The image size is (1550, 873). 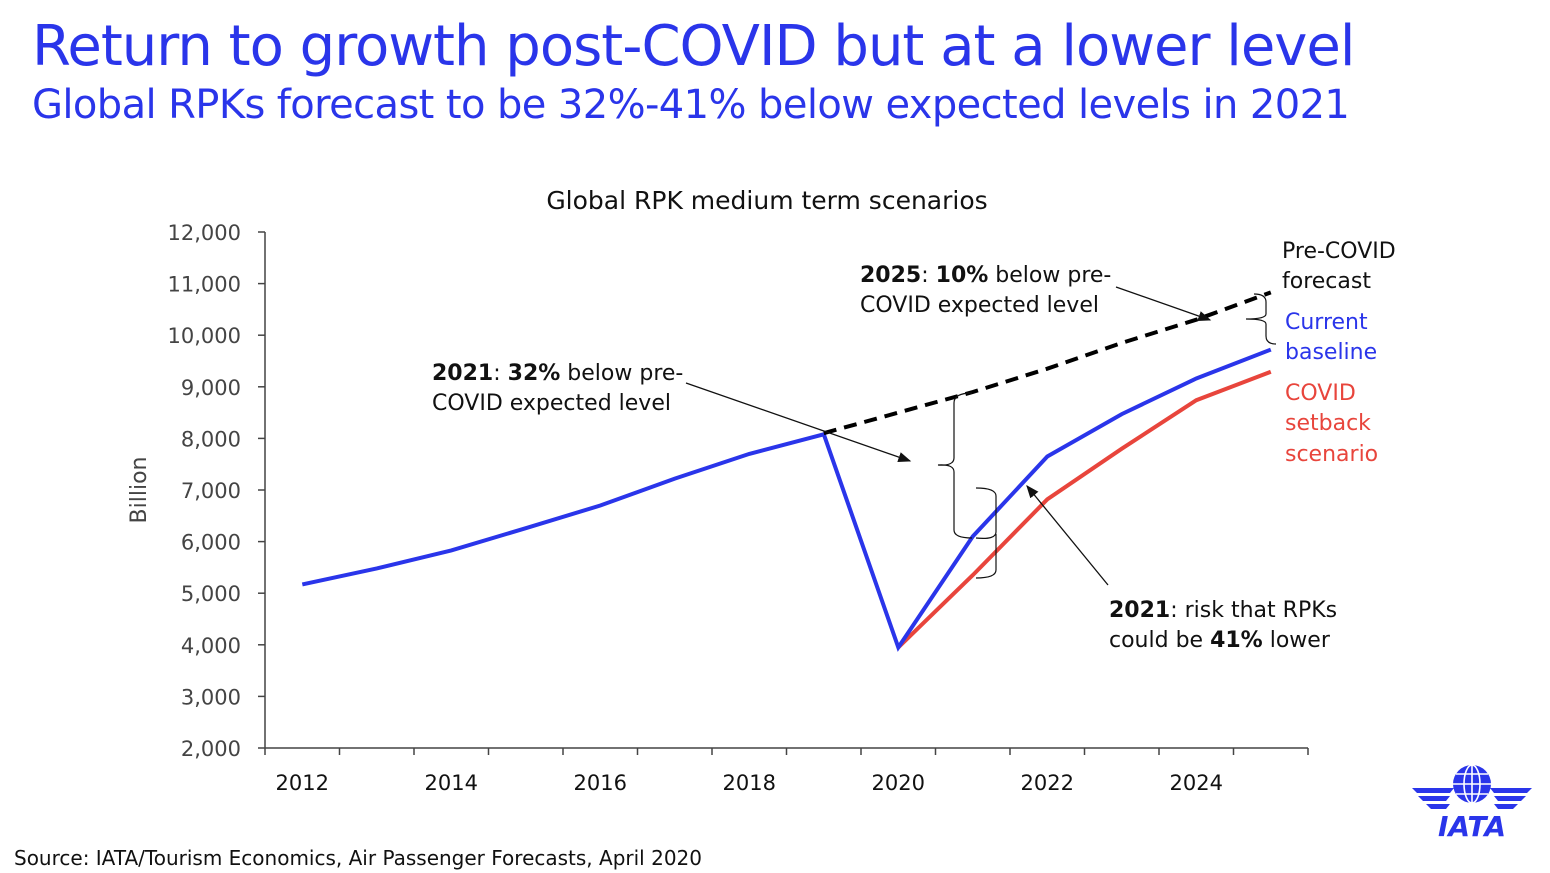 What do you see at coordinates (1331, 424) in the screenshot?
I see `series-label-covid-setback: COVID setback scenario` at bounding box center [1331, 424].